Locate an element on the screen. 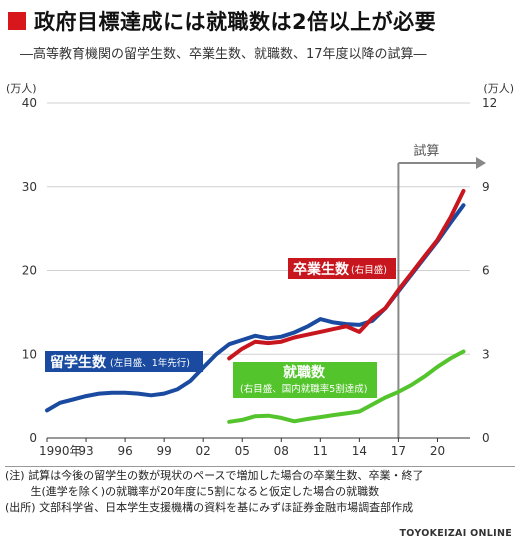 Image resolution: width=520 pixels, height=543 pixels. right-tick-label: 0 is located at coordinates (486, 438).